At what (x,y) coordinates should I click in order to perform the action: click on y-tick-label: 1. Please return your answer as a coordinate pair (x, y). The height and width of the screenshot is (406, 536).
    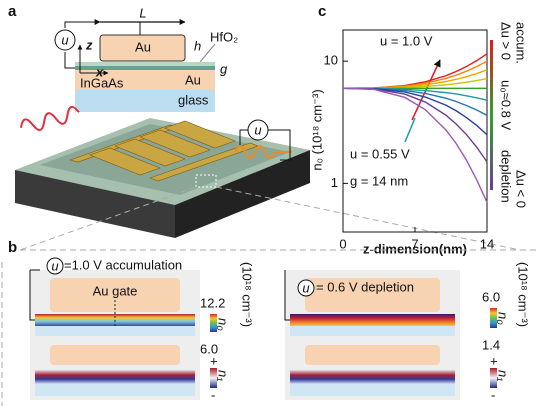
    Looking at the image, I should click on (334, 182).